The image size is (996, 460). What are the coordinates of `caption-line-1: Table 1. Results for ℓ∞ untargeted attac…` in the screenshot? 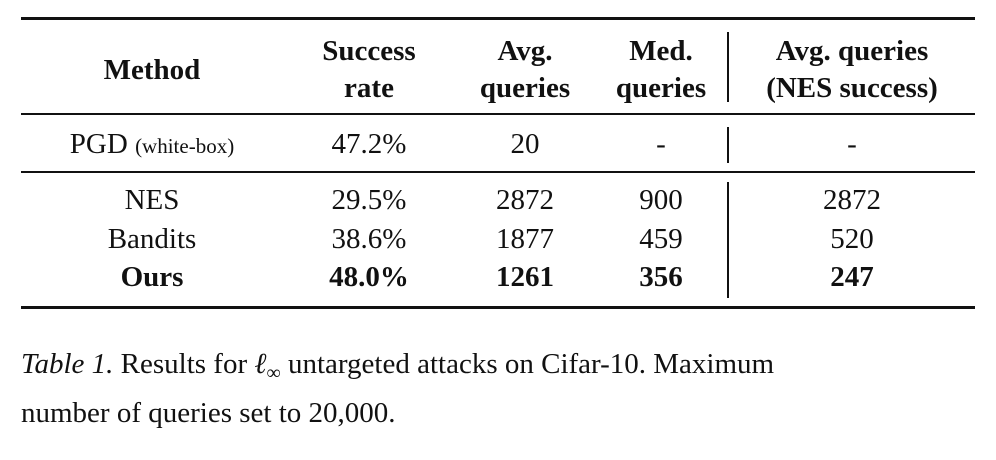 It's located at (499, 368).